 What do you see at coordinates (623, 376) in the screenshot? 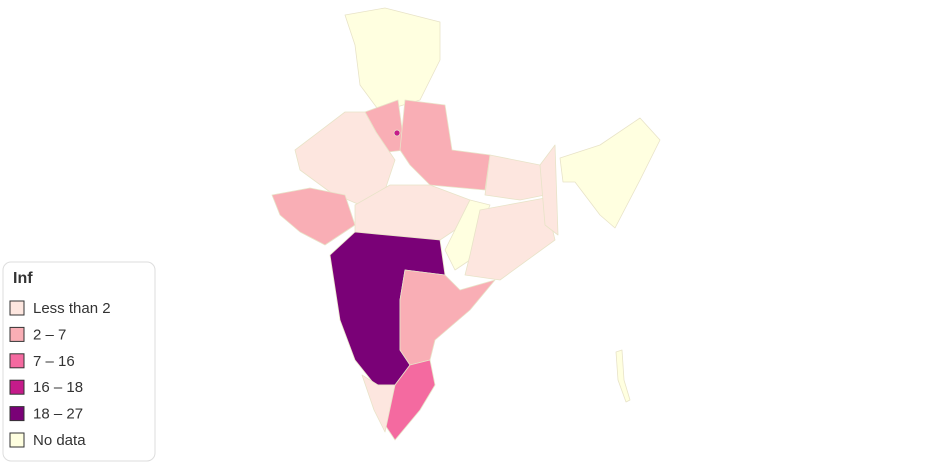
I see `islands` at bounding box center [623, 376].